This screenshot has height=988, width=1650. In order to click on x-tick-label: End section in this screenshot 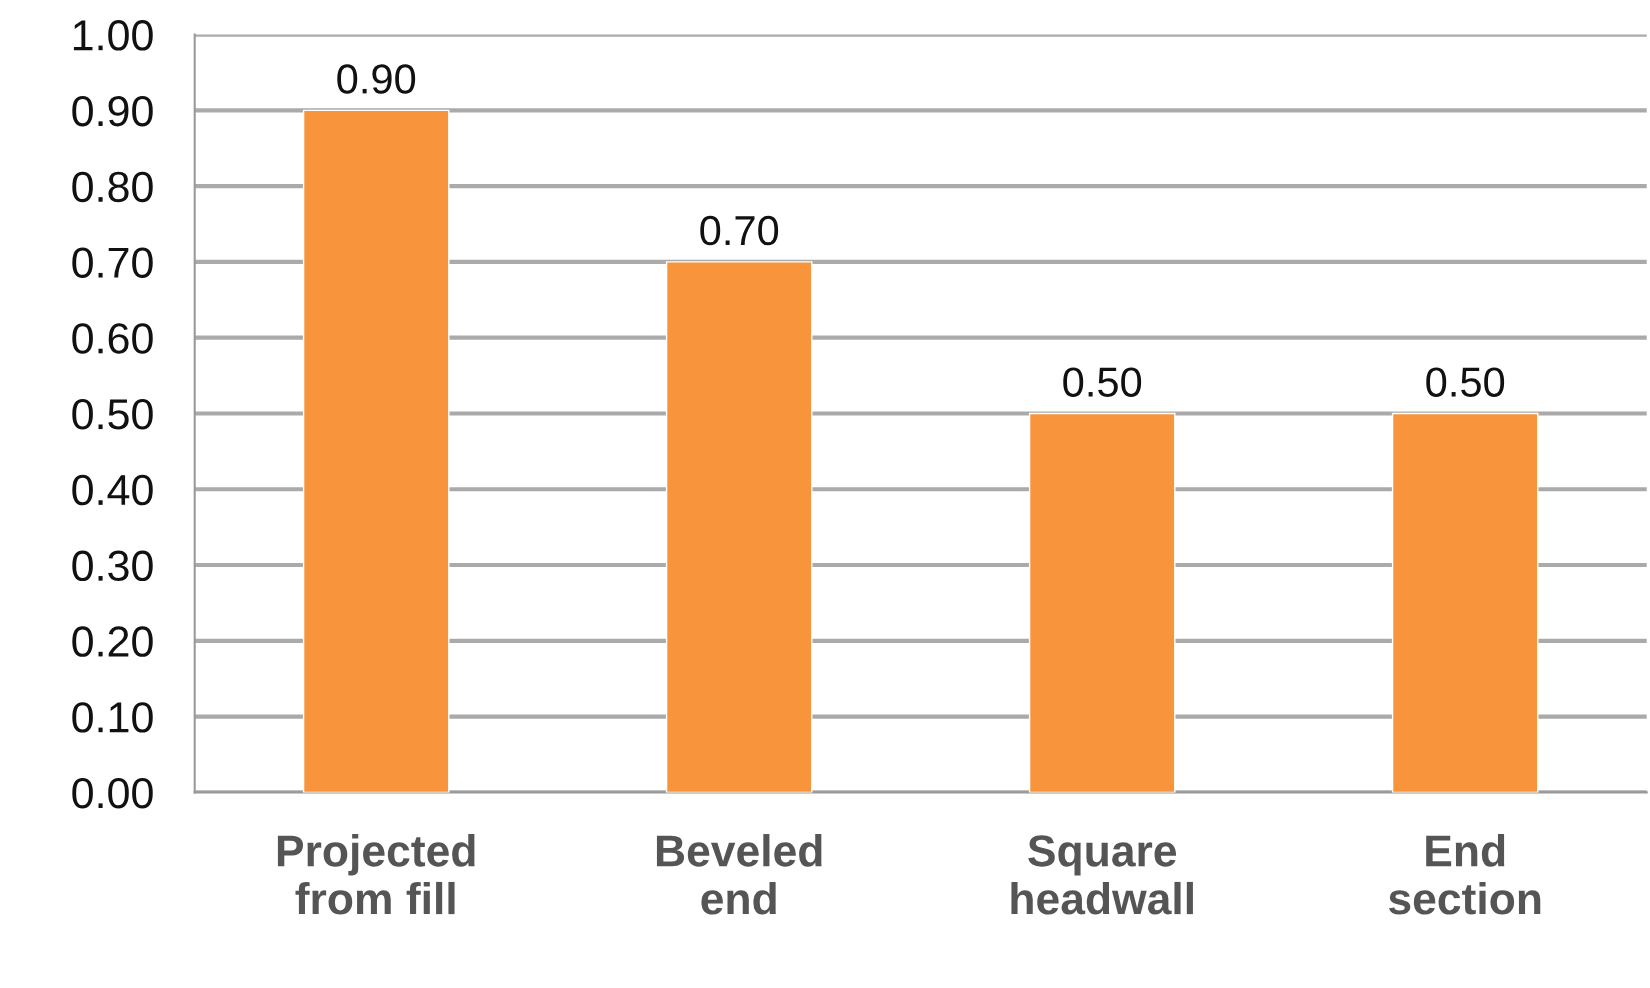, I will do `click(1464, 874)`.